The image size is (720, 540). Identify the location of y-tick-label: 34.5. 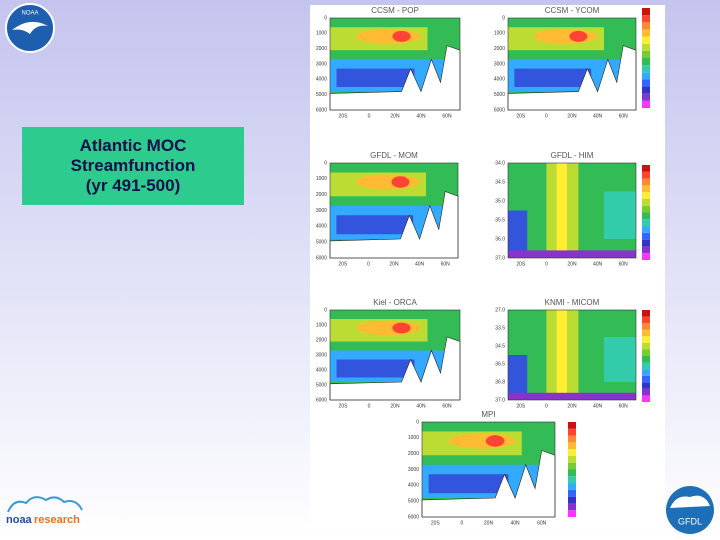
(500, 346).